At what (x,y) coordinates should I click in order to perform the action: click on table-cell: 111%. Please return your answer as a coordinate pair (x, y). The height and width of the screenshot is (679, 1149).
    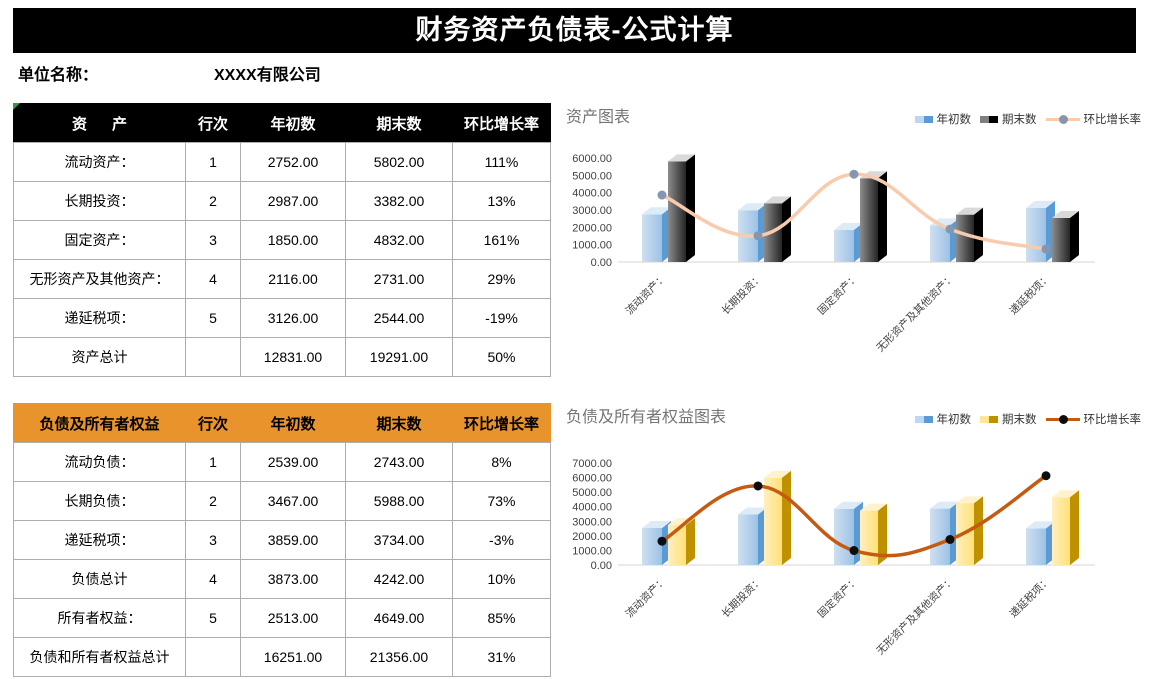
    Looking at the image, I should click on (501, 162).